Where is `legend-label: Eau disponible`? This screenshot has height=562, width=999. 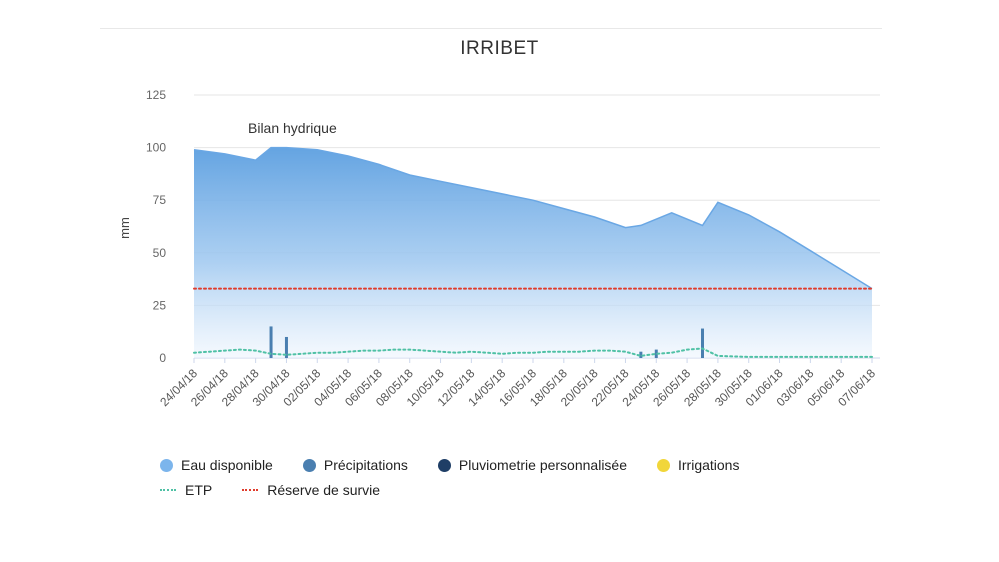 legend-label: Eau disponible is located at coordinates (227, 465).